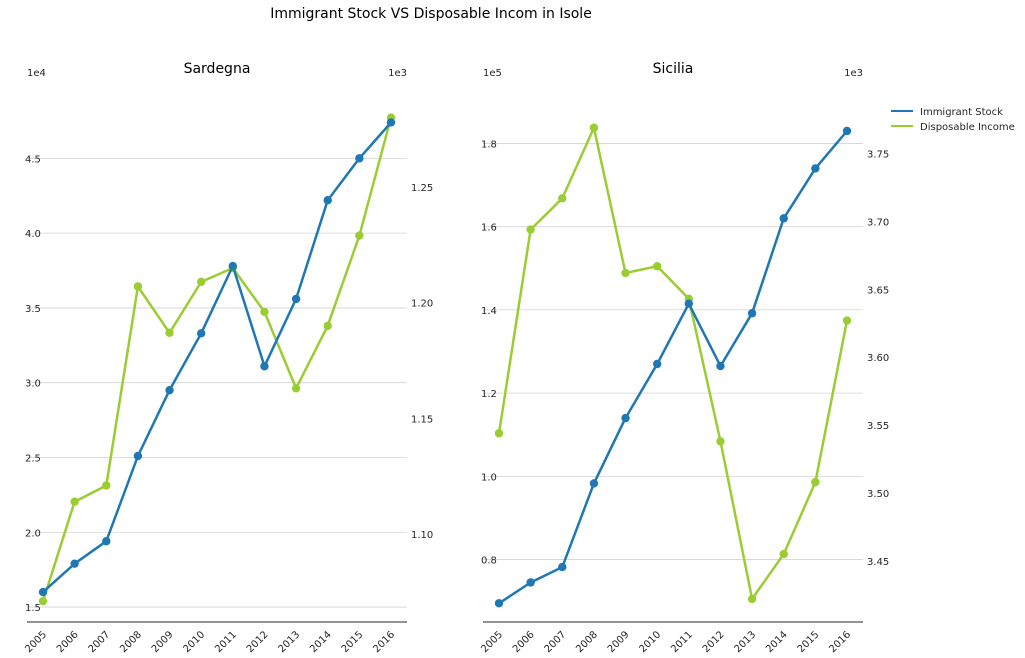 The height and width of the screenshot is (658, 1025). I want to click on y-left-tick-label: 4.5, so click(33, 159).